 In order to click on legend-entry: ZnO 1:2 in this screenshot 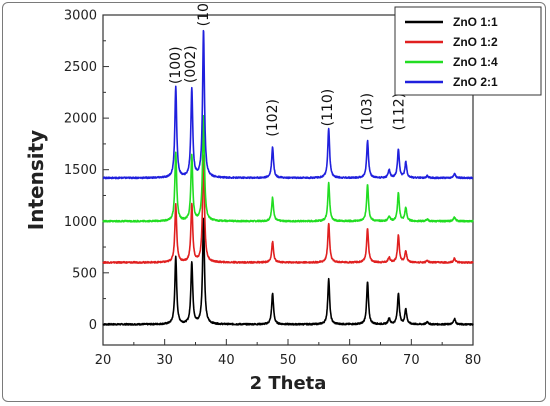, I will do `click(475, 42)`.